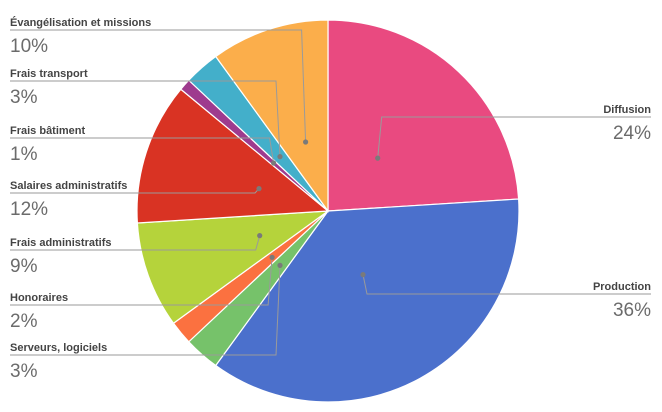 The image size is (662, 412). I want to click on slice-label-serveurs-logiciels: Serveurs, logiciels, so click(58, 348).